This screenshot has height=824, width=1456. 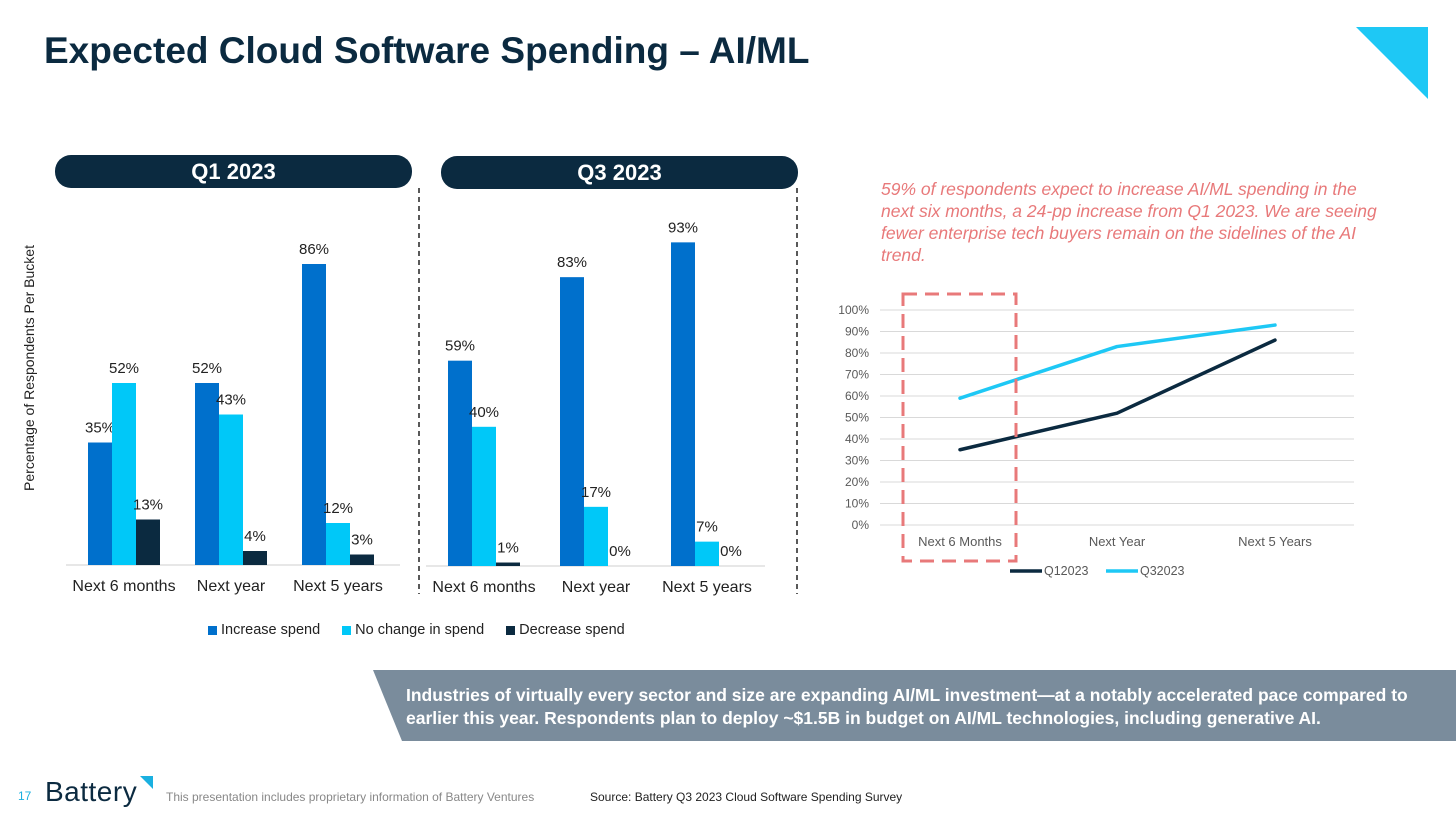 I want to click on corner-accent-shape, so click(x=1392, y=63).